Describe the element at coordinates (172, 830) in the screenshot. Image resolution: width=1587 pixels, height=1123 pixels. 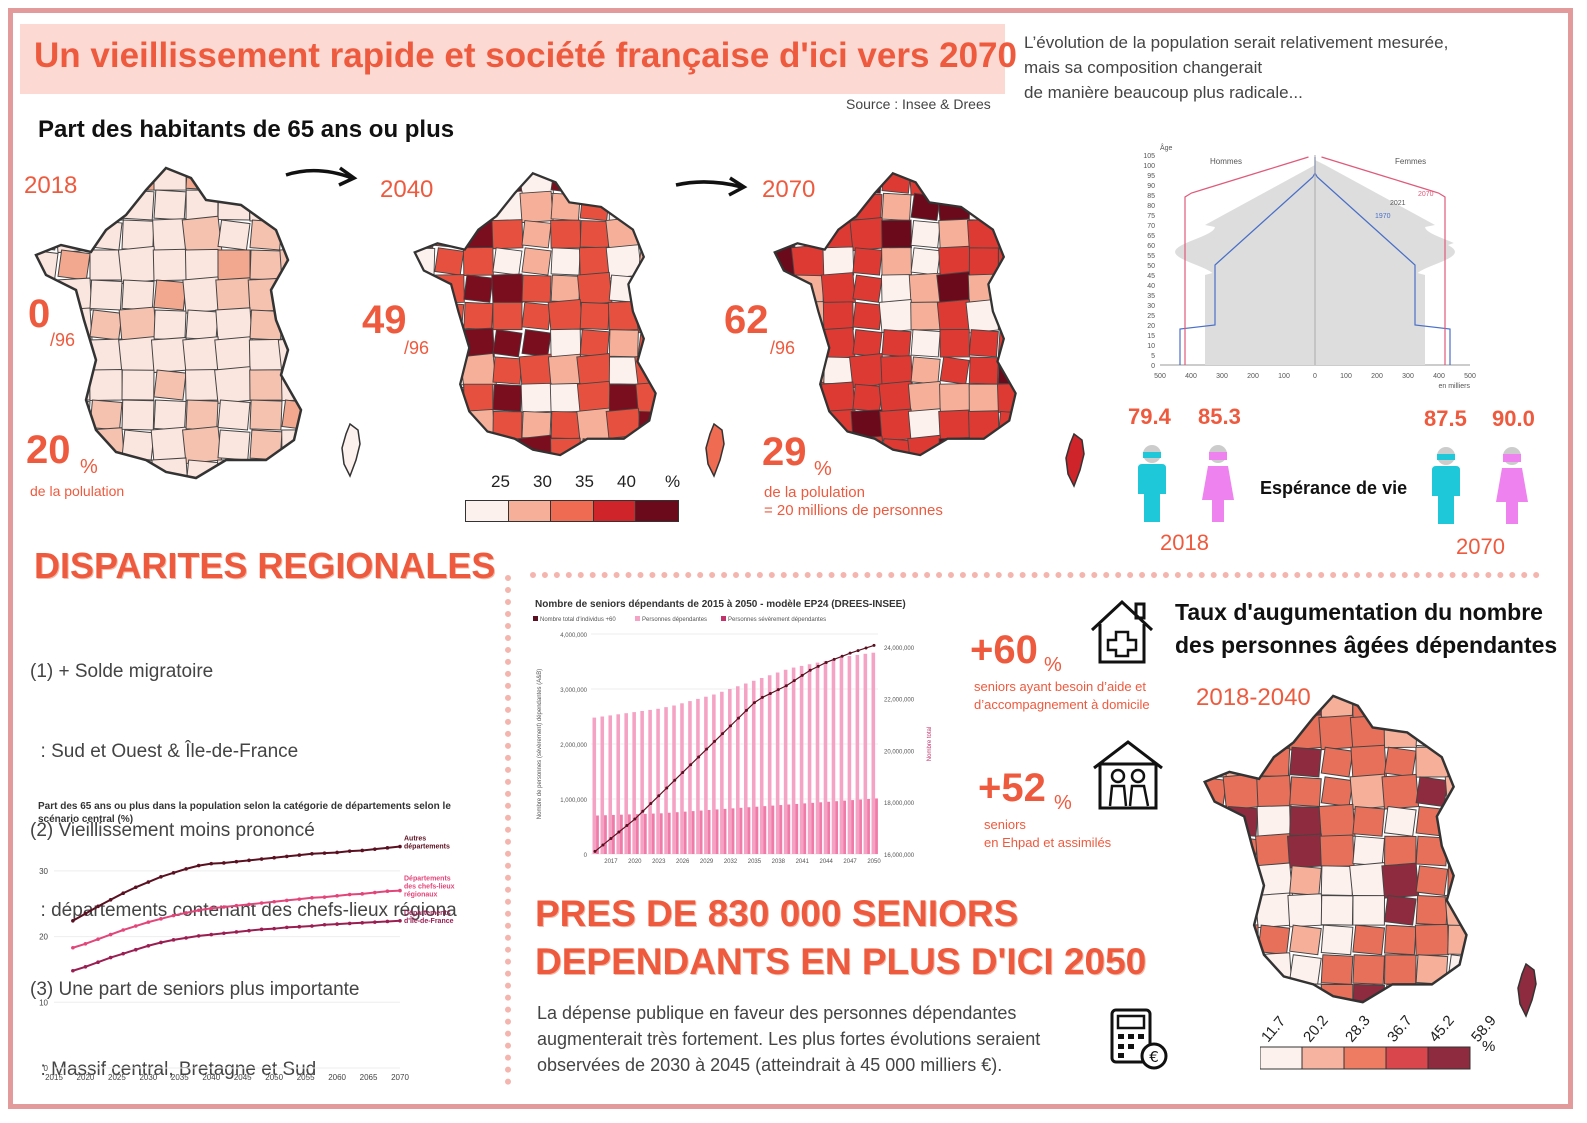
I see `list-item: (2) Vieillissement moins prononcé` at that location.